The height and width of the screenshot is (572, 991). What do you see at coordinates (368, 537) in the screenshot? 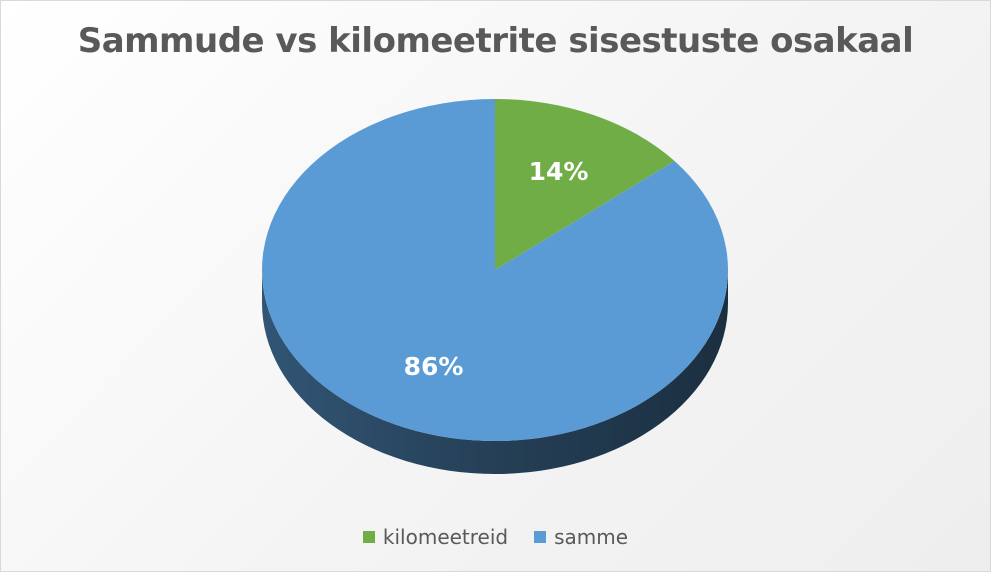
I see `legend-swatch-kilomeetreid` at bounding box center [368, 537].